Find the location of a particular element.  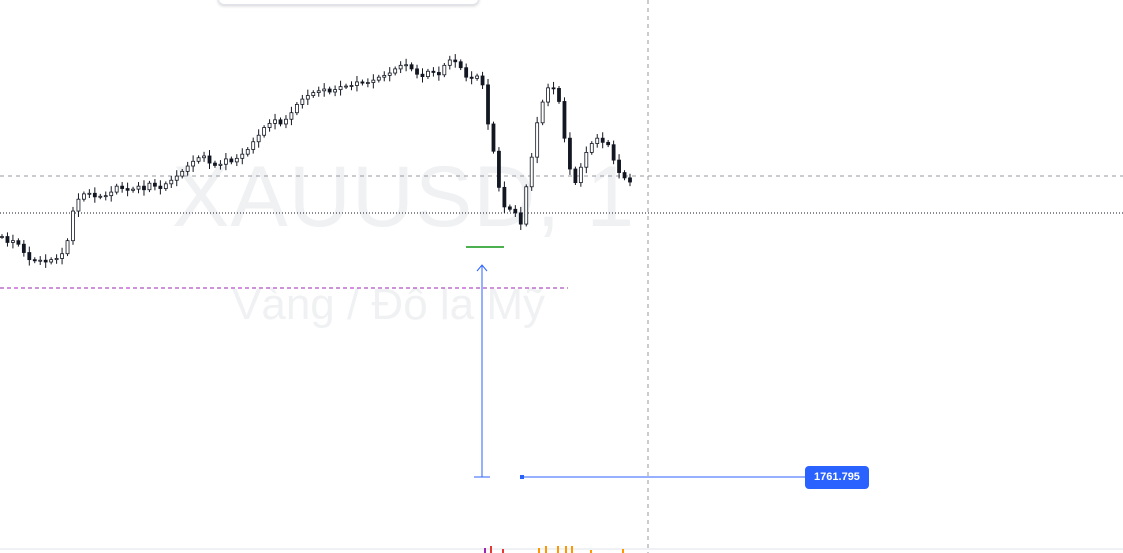

watermark-symbol: XAUUSD, 1 is located at coordinates (404, 197).